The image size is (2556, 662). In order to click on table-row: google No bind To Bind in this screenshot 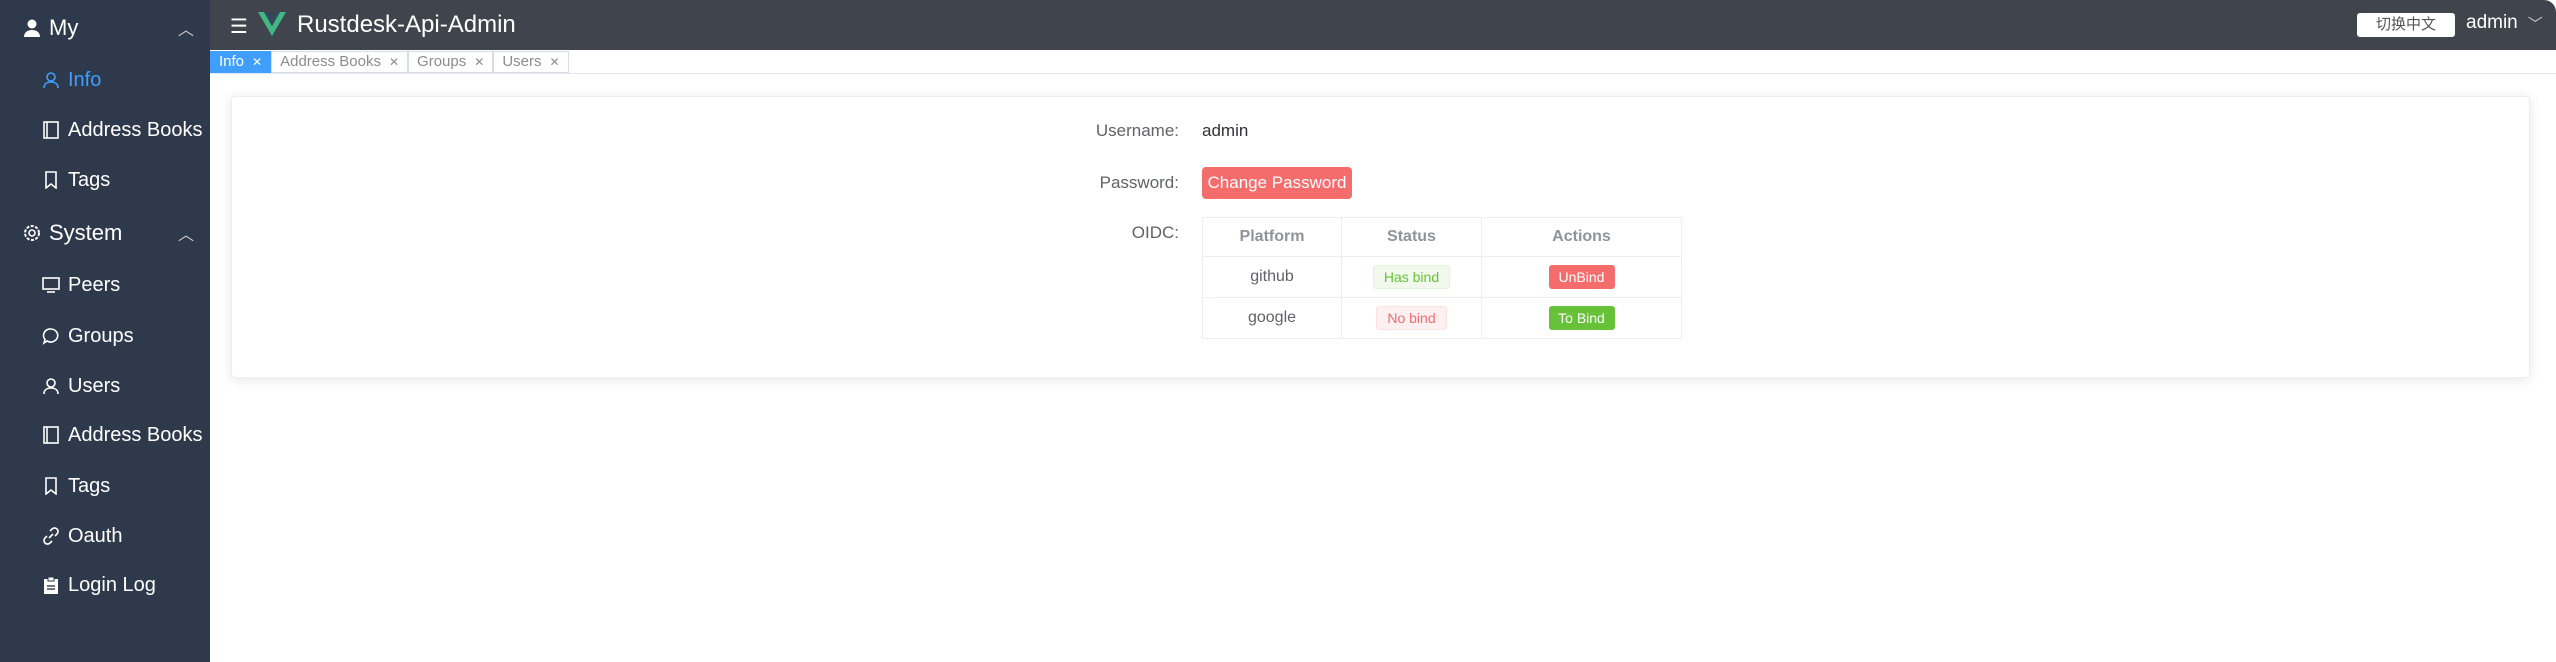, I will do `click(1442, 318)`.